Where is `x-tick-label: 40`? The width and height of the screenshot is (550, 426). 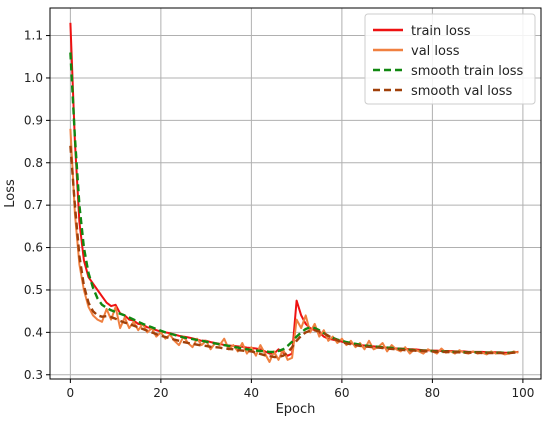 x-tick-label: 40 is located at coordinates (251, 393).